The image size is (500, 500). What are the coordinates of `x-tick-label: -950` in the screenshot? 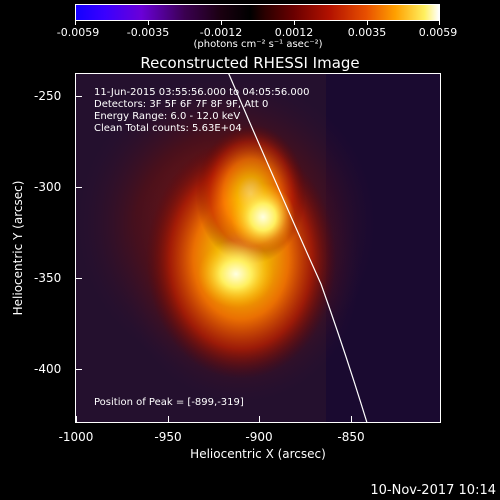 It's located at (168, 437).